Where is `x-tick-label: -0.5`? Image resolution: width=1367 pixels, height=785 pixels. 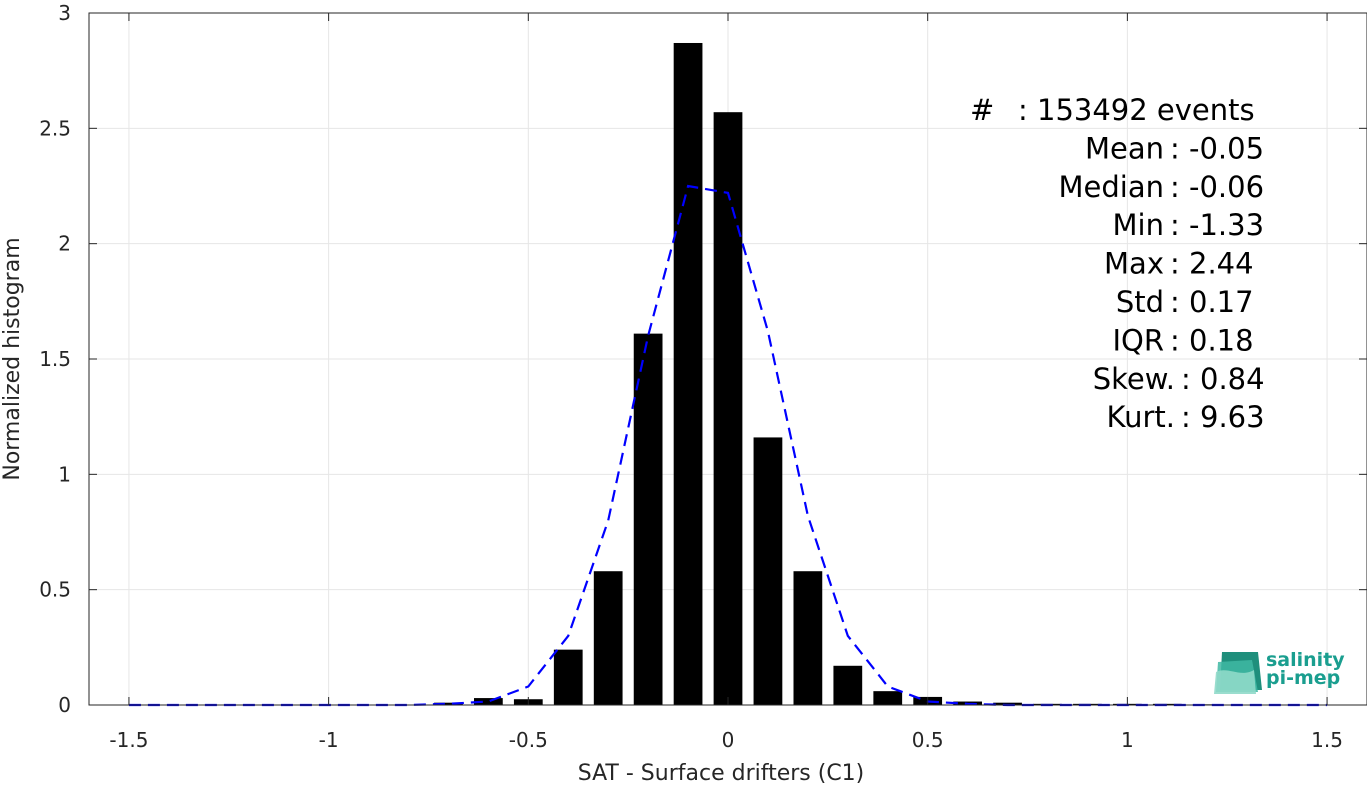 x-tick-label: -0.5 is located at coordinates (528, 740).